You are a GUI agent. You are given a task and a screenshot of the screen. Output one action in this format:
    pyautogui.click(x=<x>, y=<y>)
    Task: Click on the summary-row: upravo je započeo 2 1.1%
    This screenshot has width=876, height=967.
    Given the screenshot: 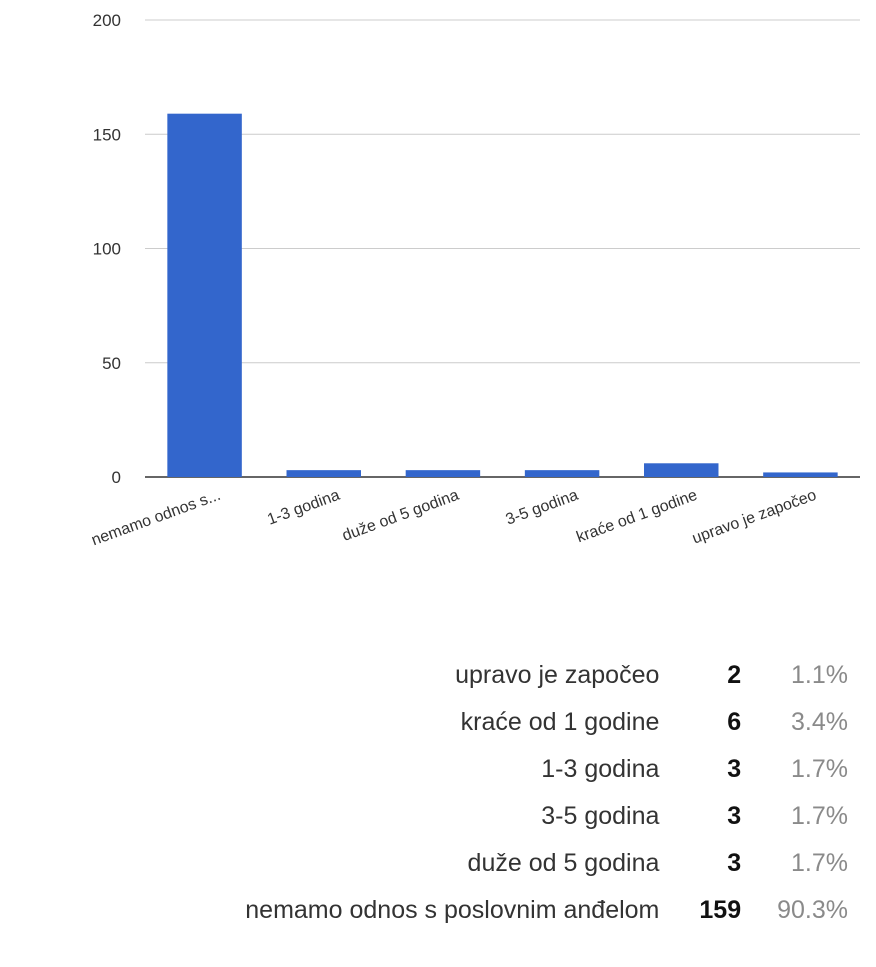 What is the action you would take?
    pyautogui.click(x=546, y=675)
    